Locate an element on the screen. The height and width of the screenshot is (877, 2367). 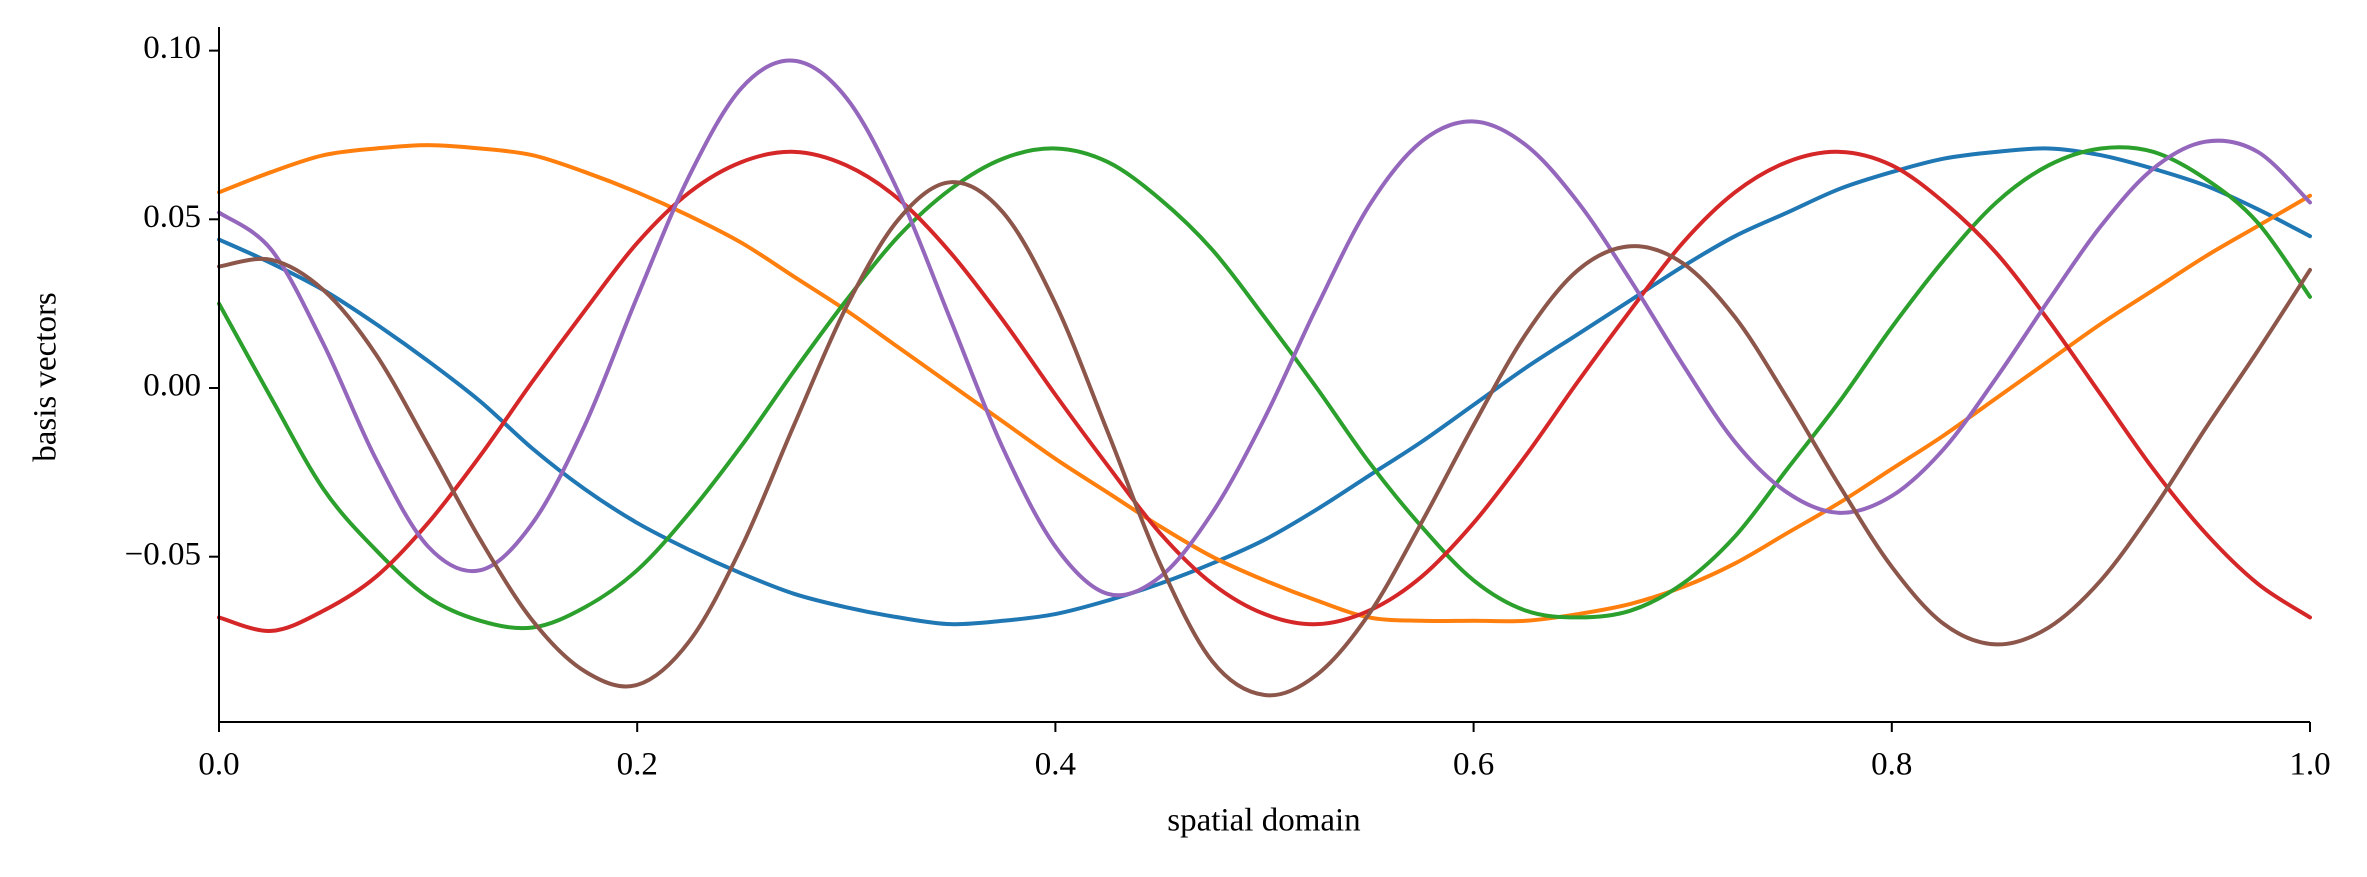
x-axis-label: spatial domain is located at coordinates (1263, 821).